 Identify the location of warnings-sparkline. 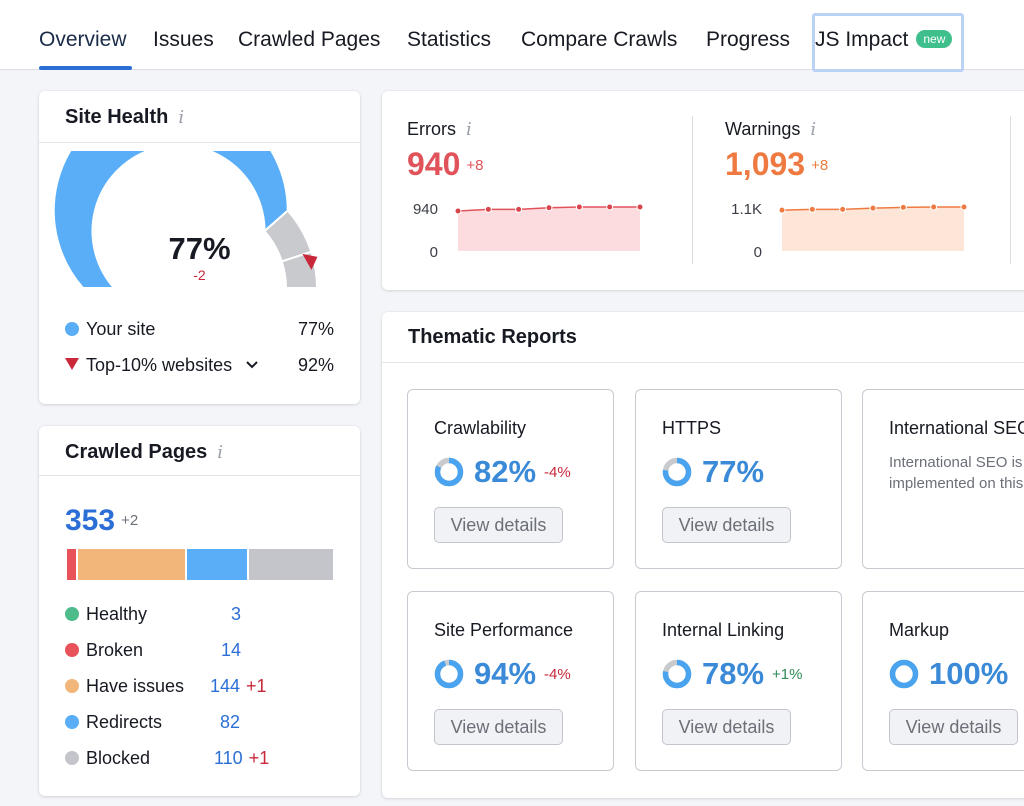
(873, 227).